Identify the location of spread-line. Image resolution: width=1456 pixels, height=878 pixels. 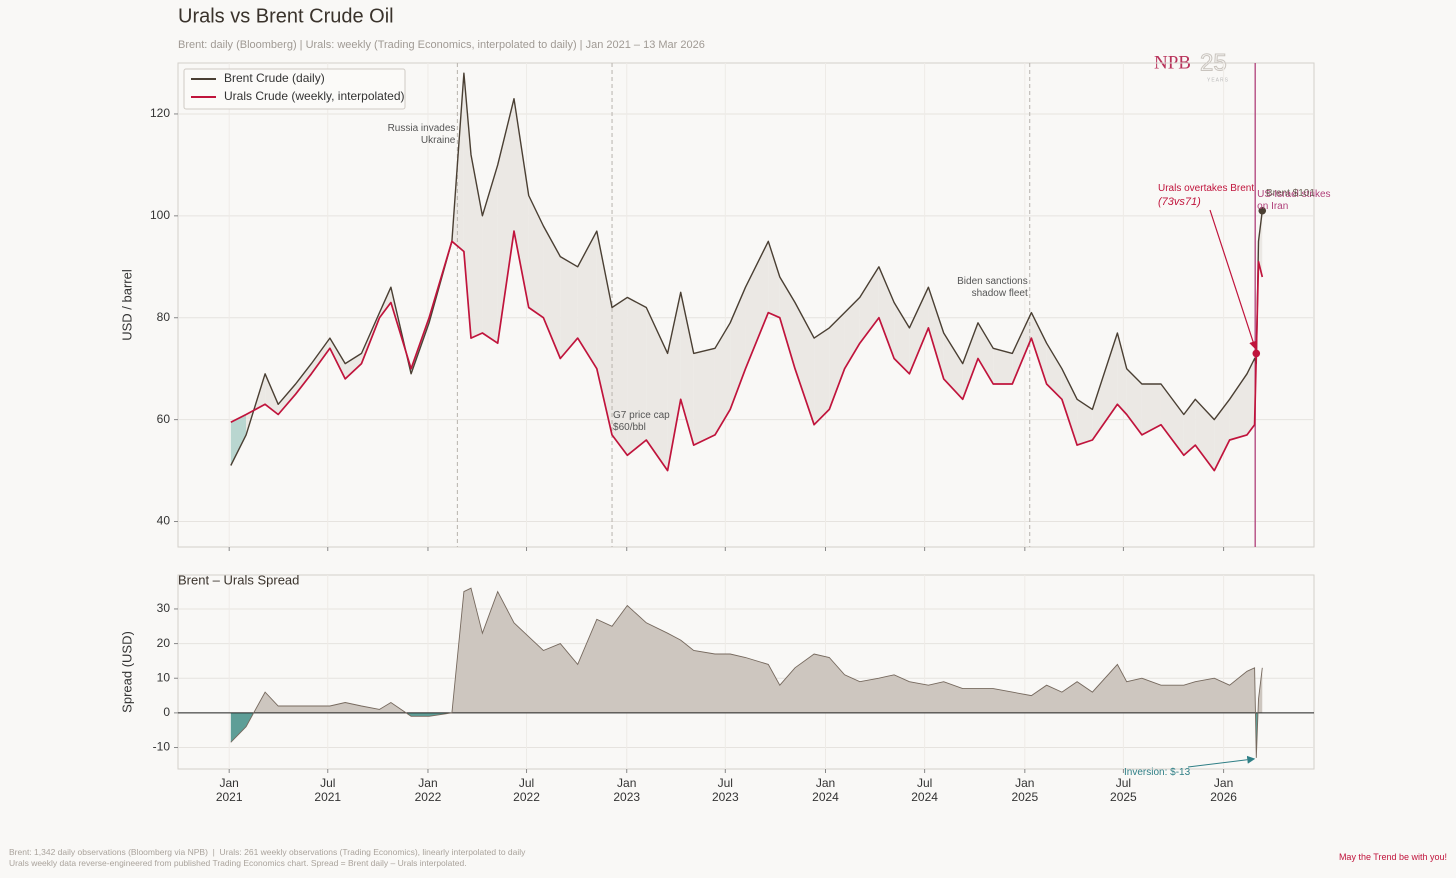
(746, 672).